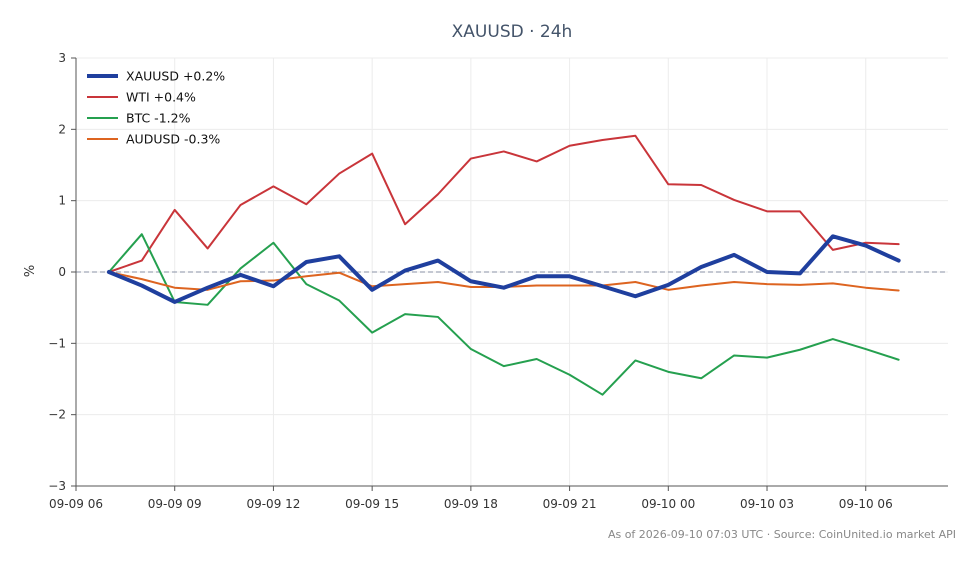  I want to click on y-tick-label: 3, so click(62, 58).